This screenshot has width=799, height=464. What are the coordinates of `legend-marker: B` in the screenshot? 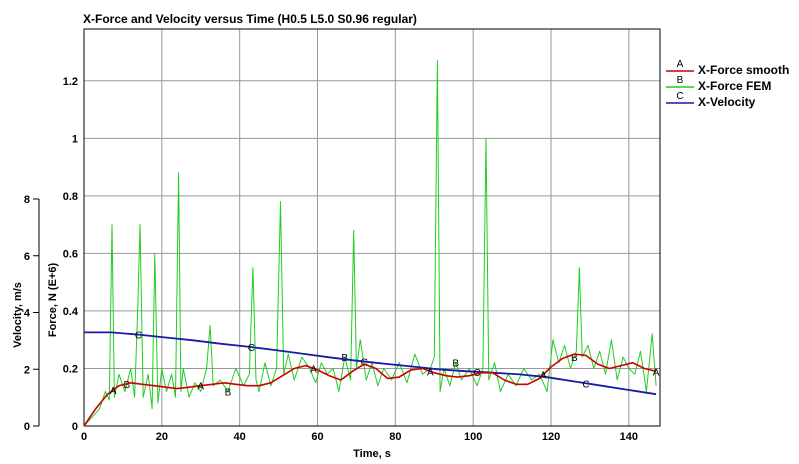 It's located at (680, 80).